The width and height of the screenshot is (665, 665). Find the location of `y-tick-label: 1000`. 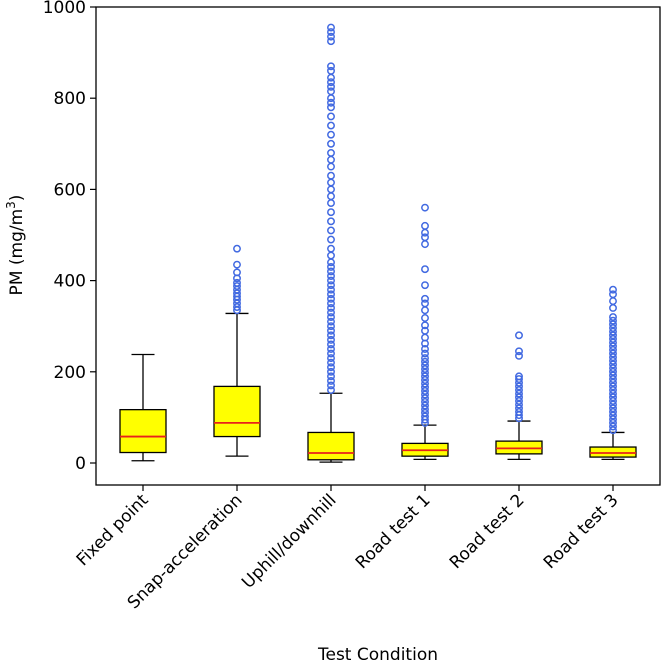

y-tick-label: 1000 is located at coordinates (64, 9).